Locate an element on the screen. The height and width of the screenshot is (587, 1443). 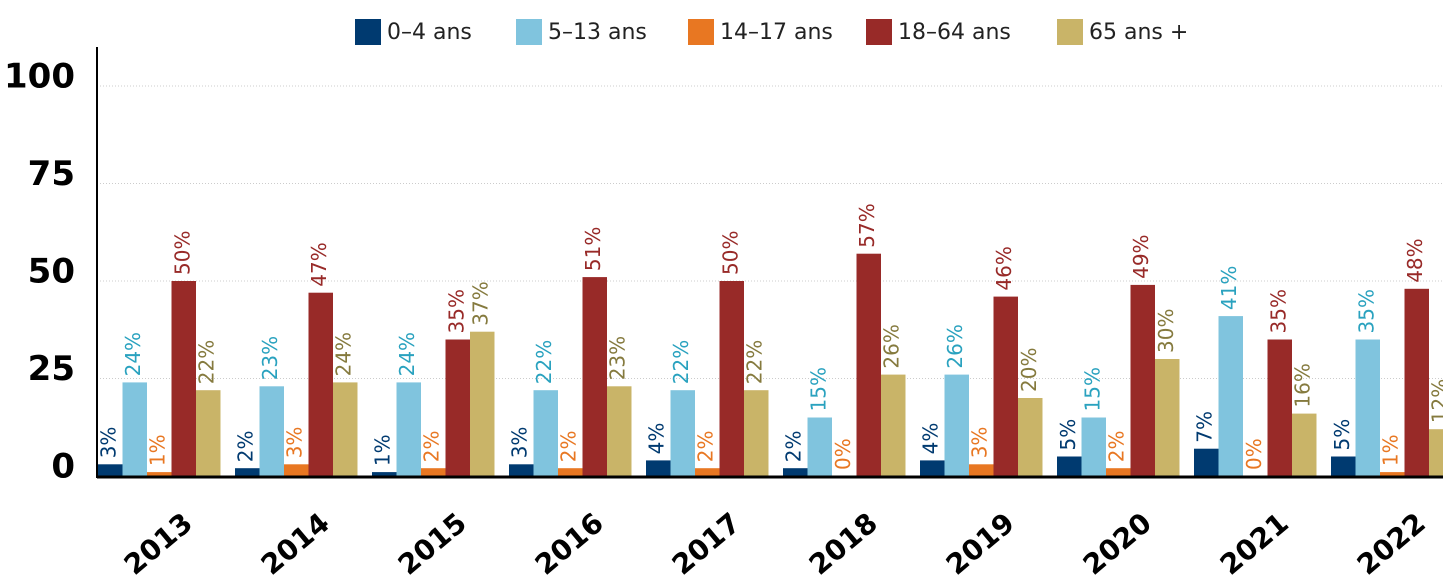
x-tick-label: 2016 is located at coordinates (569, 543).